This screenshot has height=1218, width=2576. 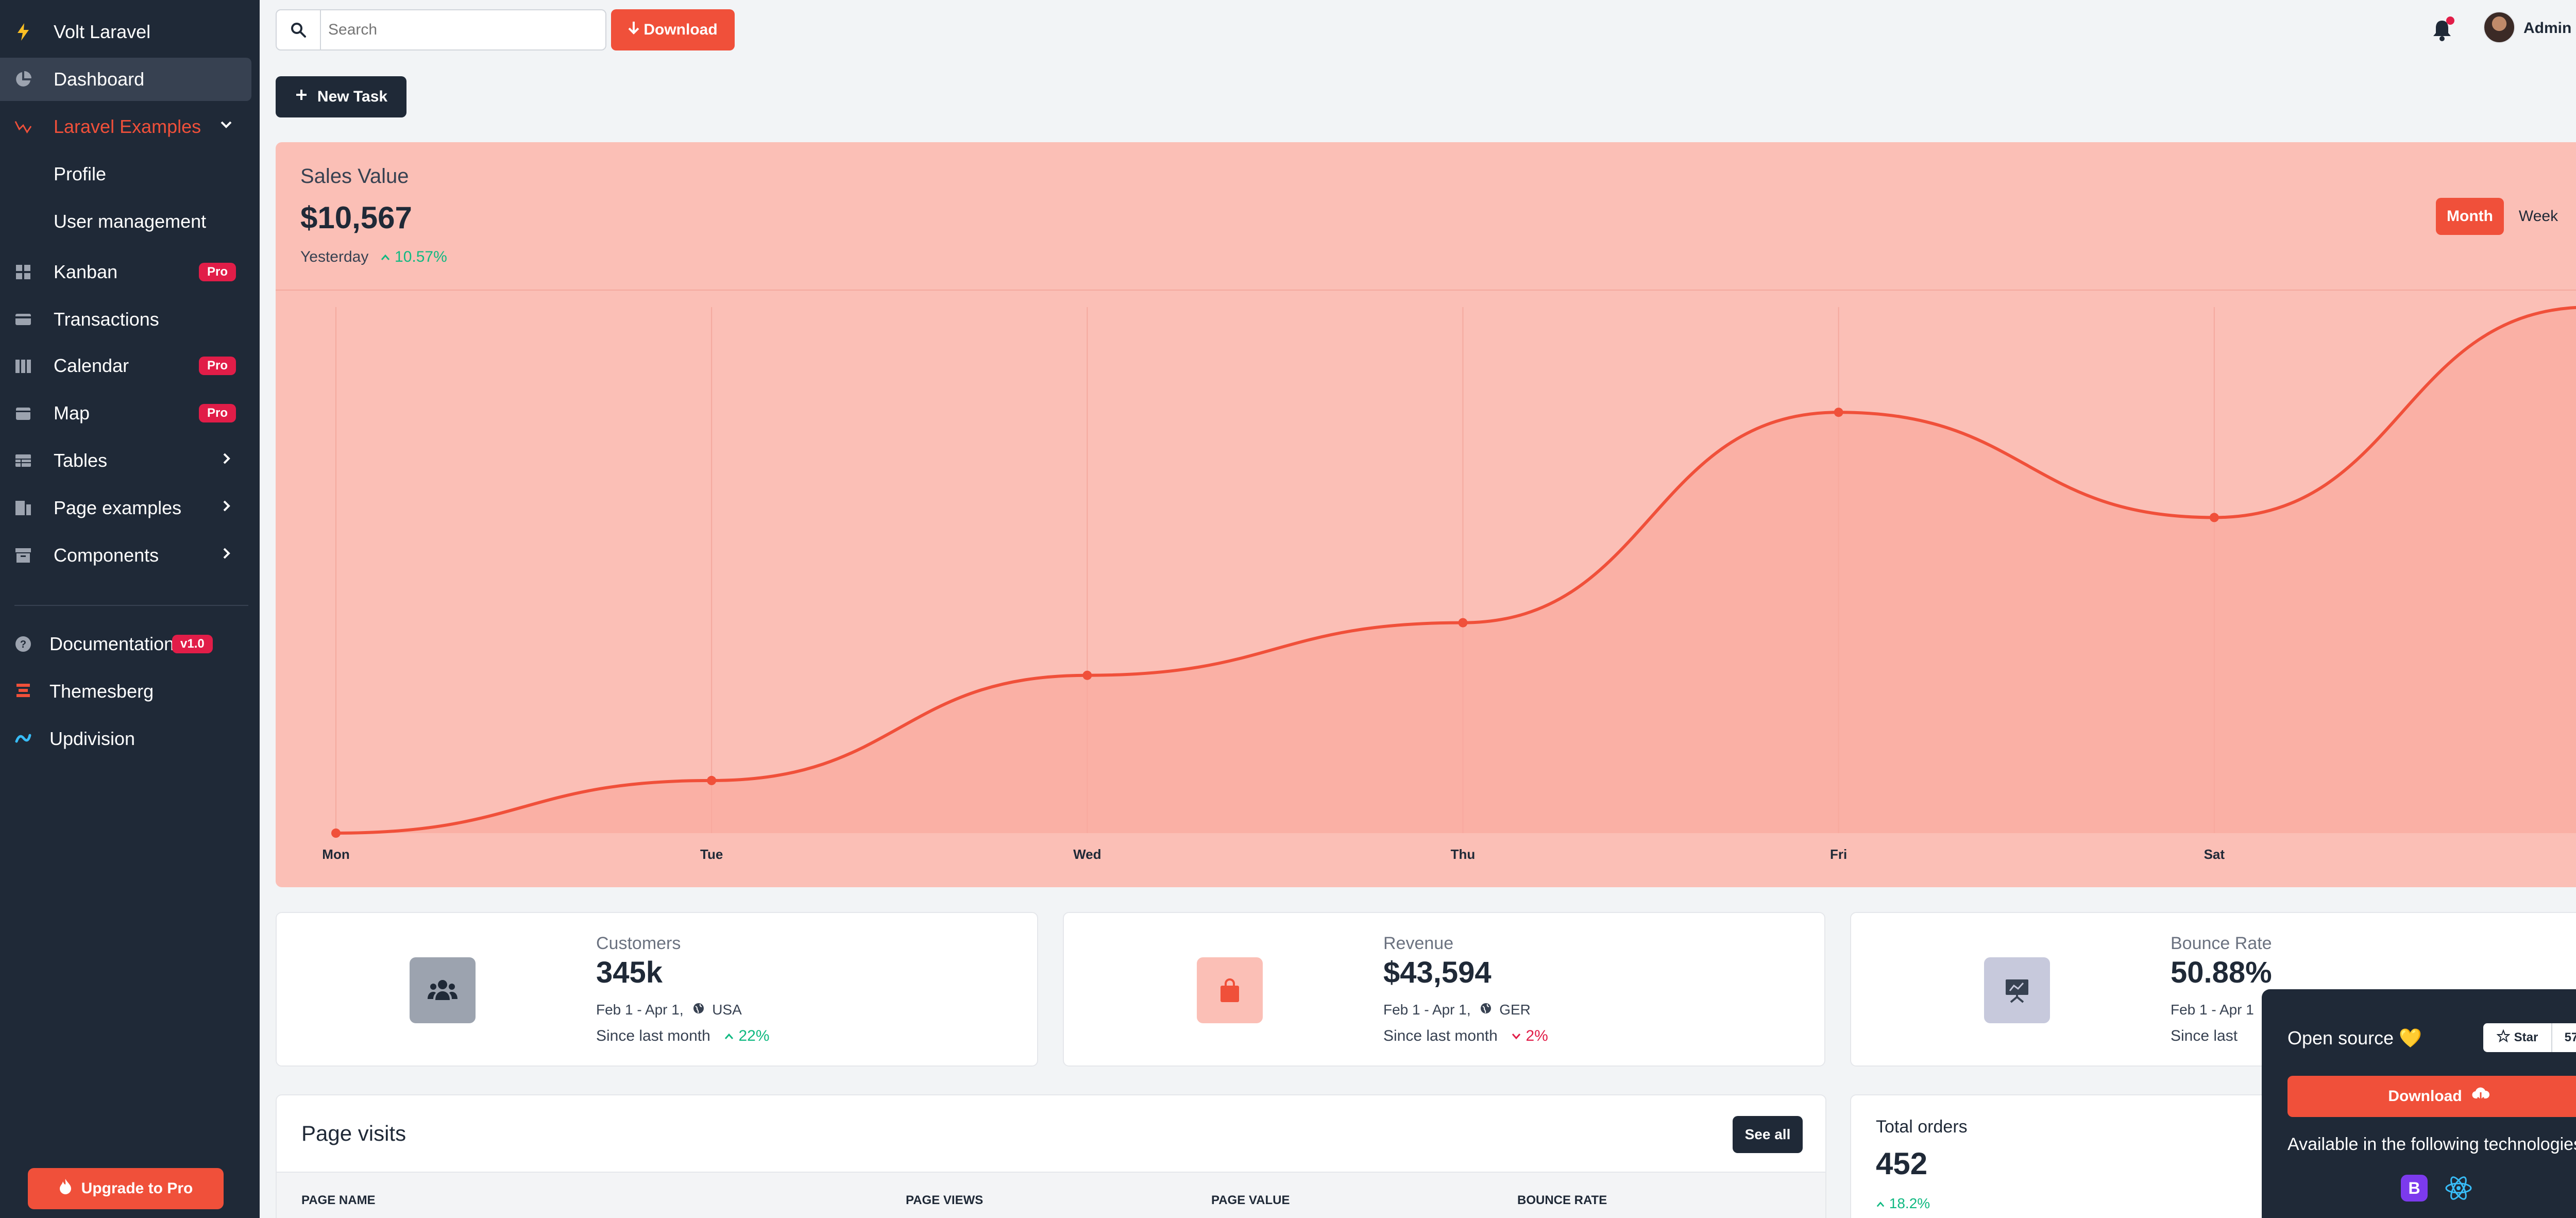 I want to click on new-task-button: New Task, so click(x=341, y=97).